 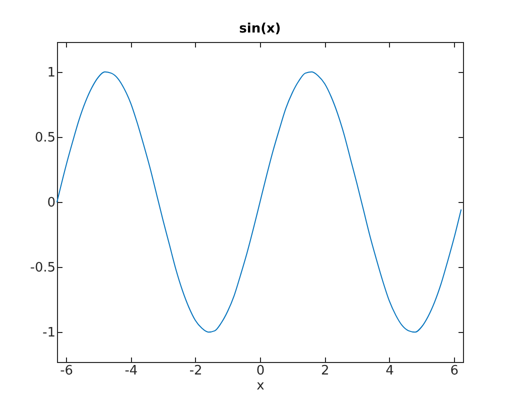 I want to click on y-tick-label: -1, so click(x=49, y=333).